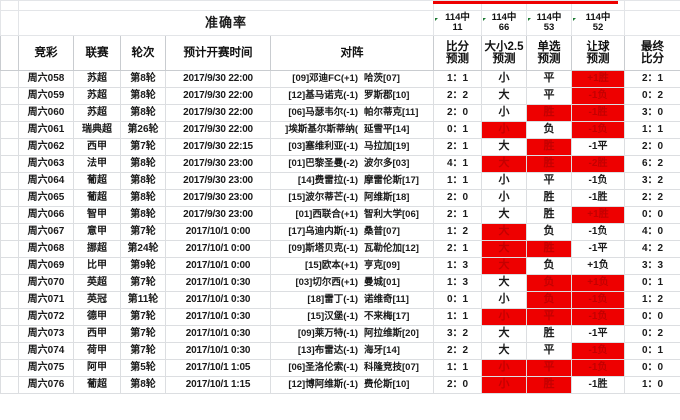 Image resolution: width=680 pixels, height=420 pixels. Describe the element at coordinates (352, 300) in the screenshot. I see `cell-match: [18]雷丁(-1) 诺维奇[11]` at that location.